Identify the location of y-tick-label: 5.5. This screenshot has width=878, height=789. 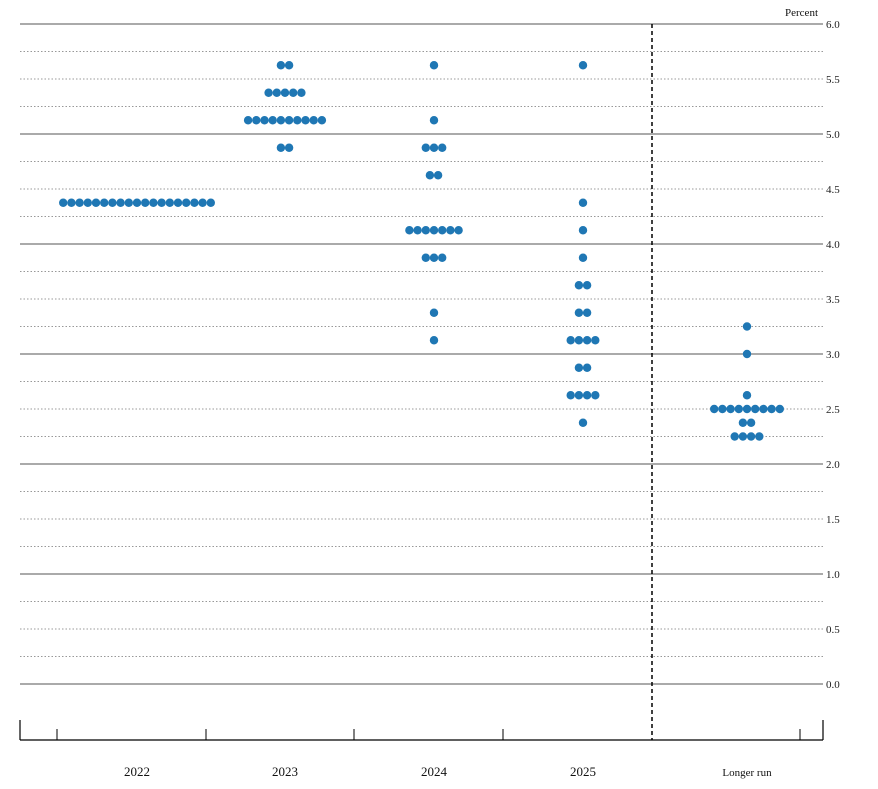
(833, 80).